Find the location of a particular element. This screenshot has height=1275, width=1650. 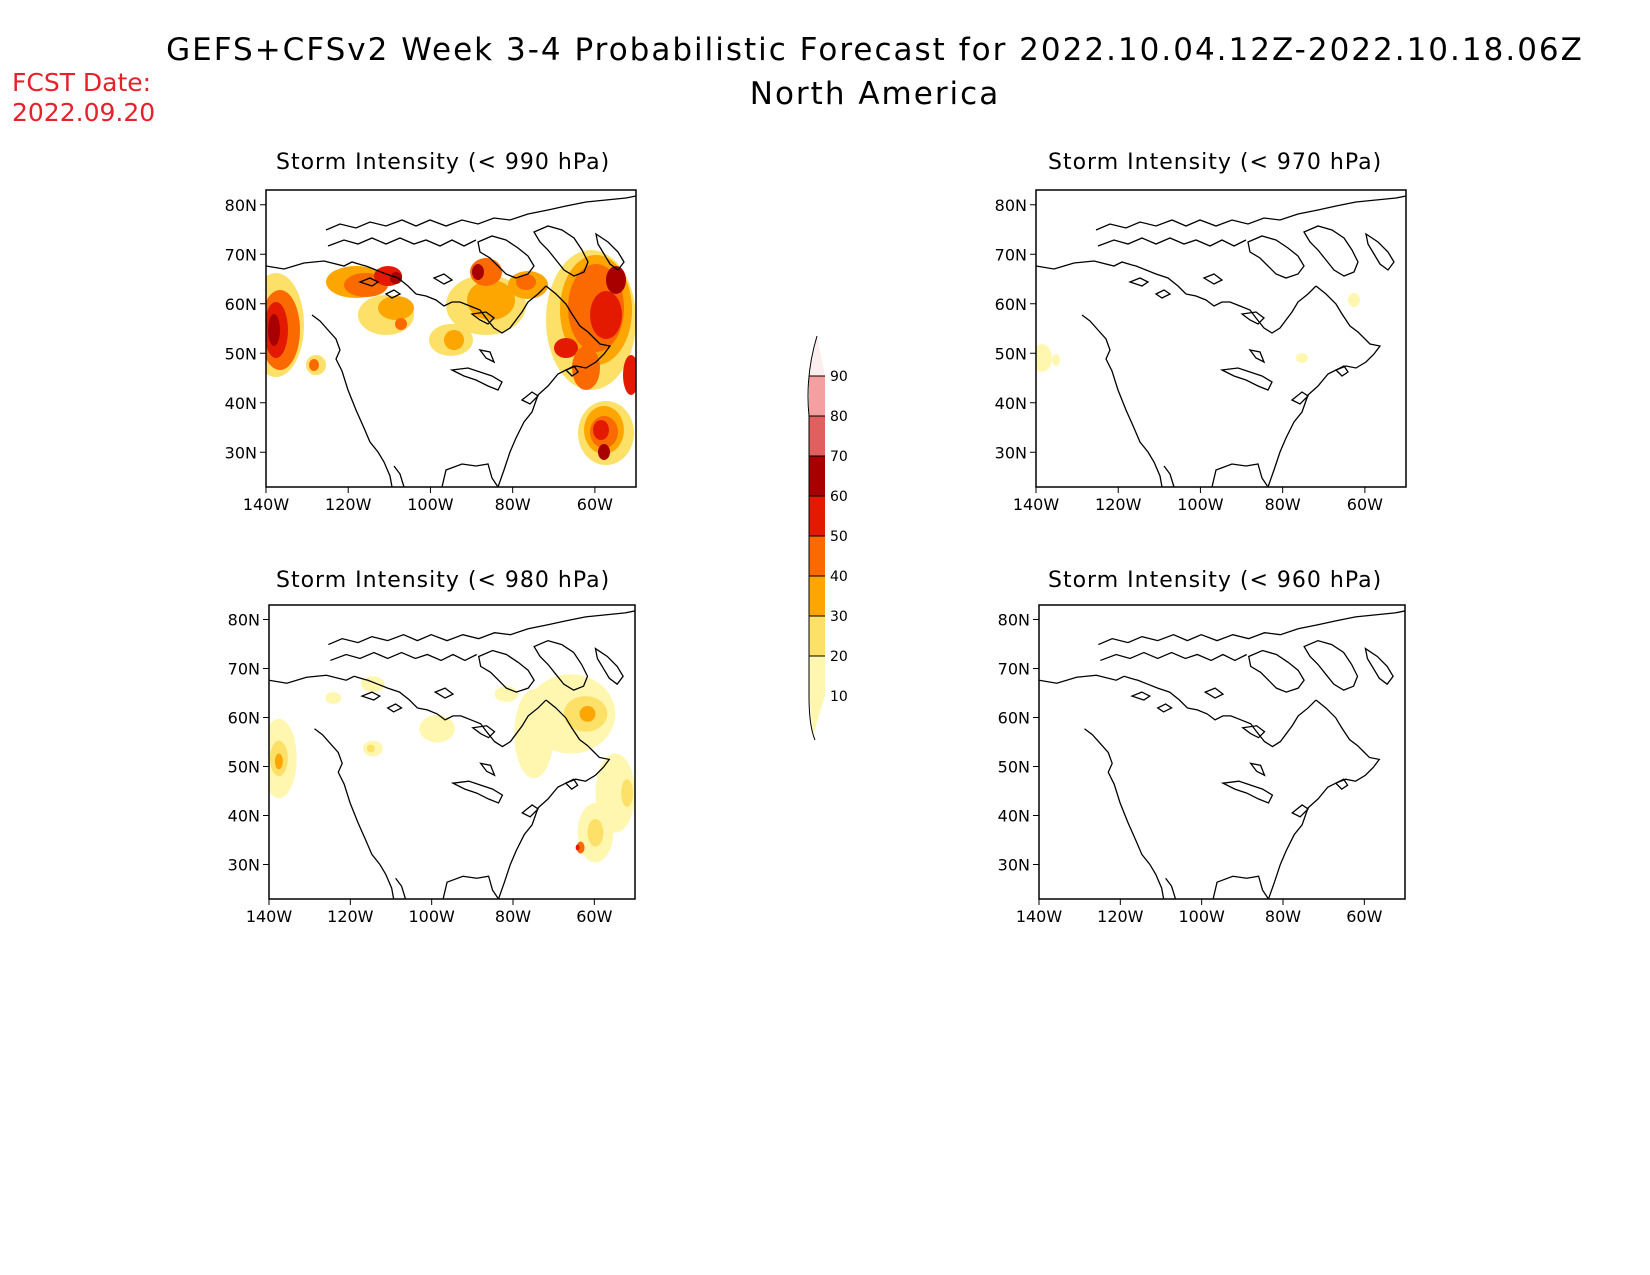

subtitle: North America is located at coordinates (875, 94).